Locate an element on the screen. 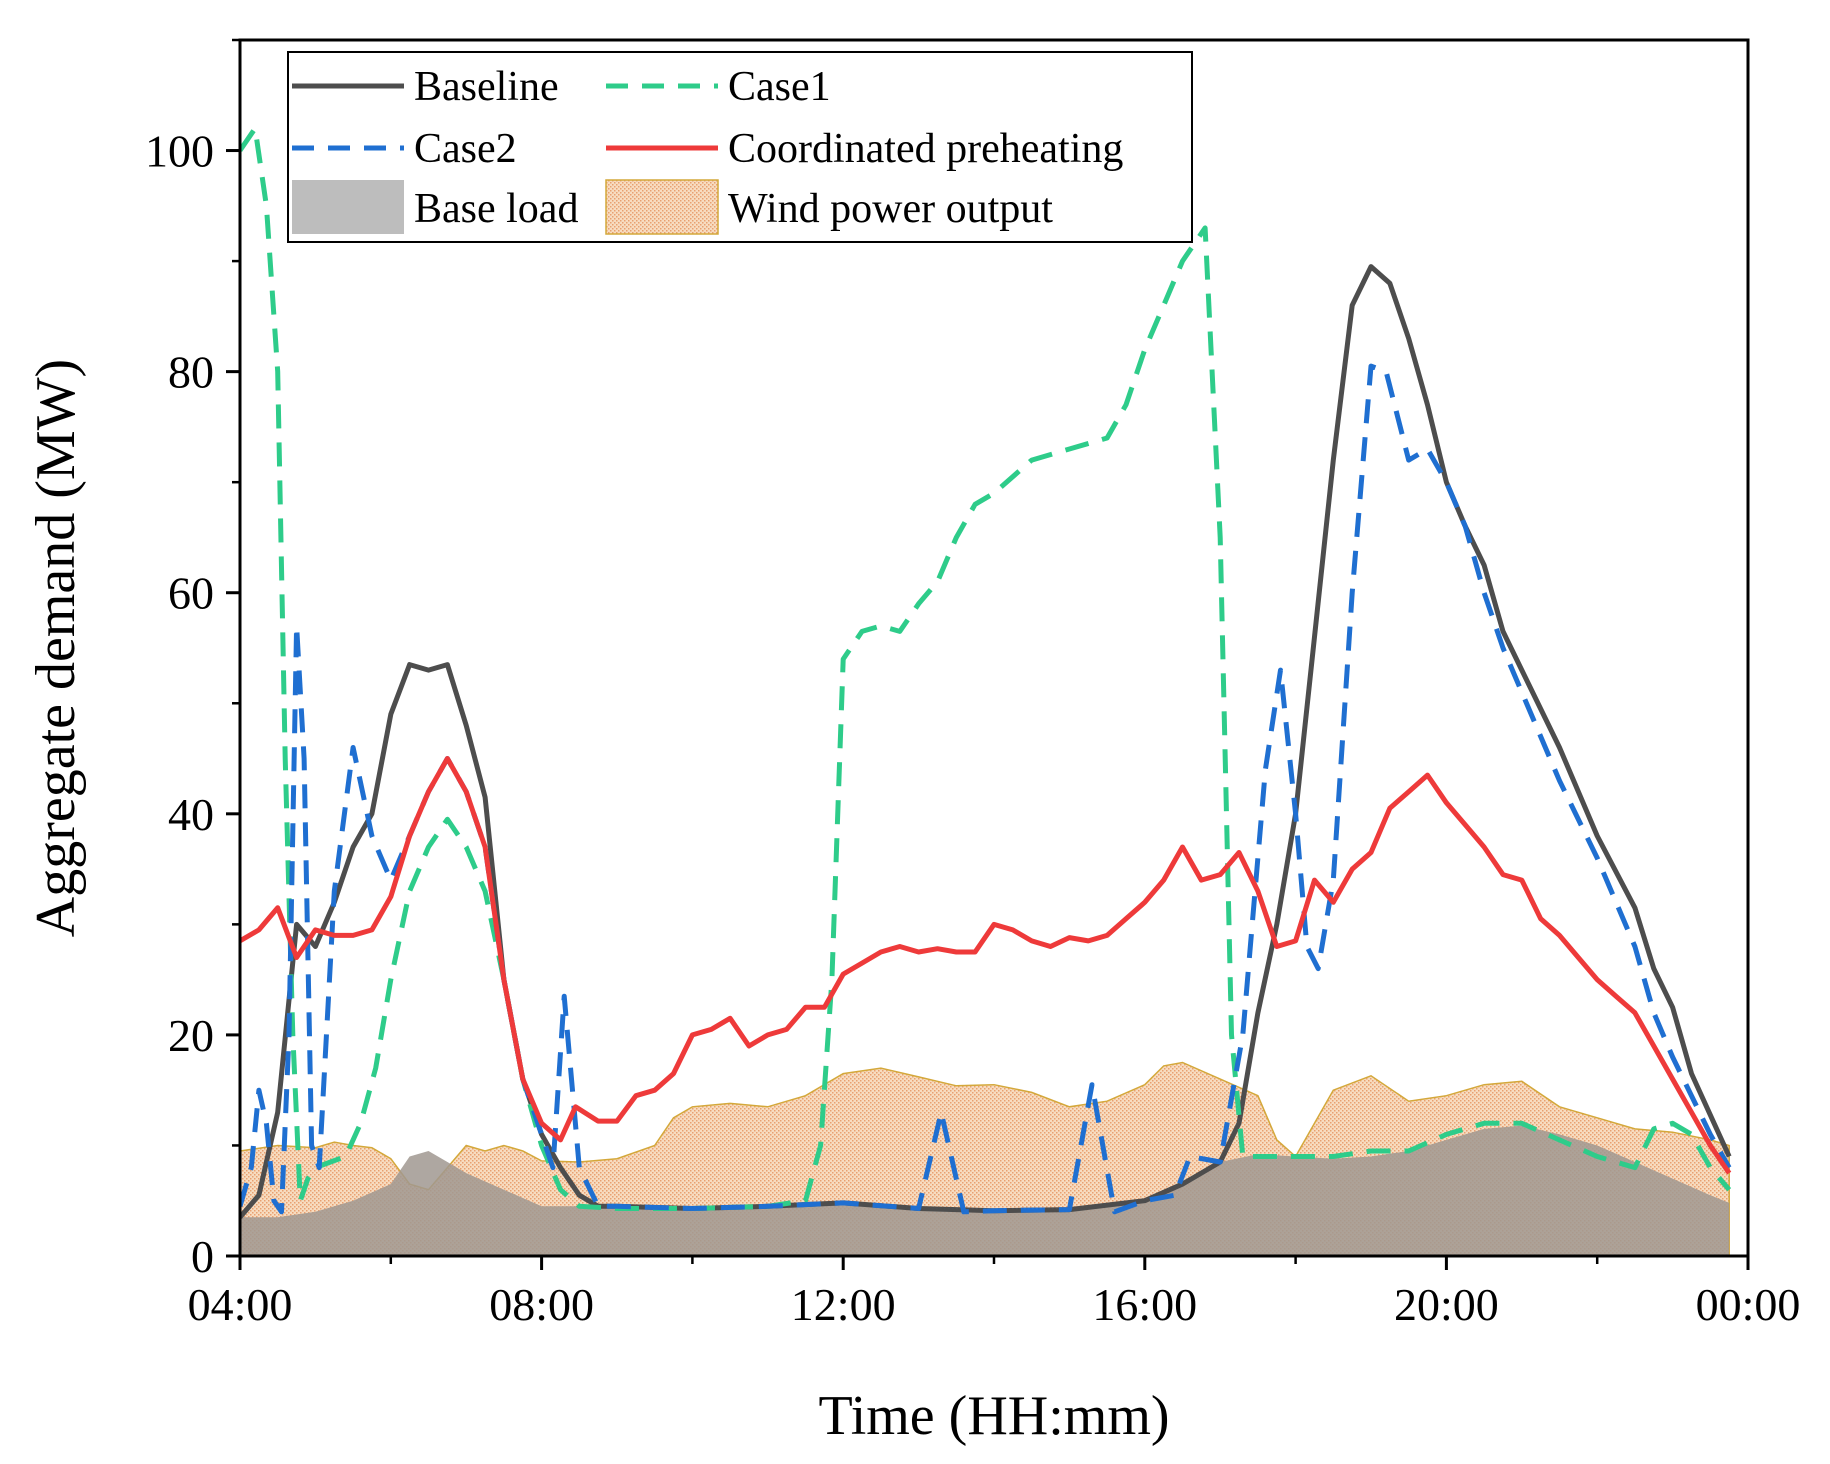 Image resolution: width=1830 pixels, height=1464 pixels. legend-box is located at coordinates (740, 147).